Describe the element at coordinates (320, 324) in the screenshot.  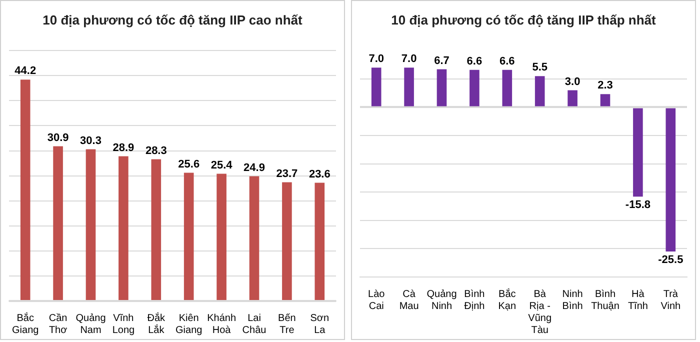
I see `x-tick-label: Sơn La` at that location.